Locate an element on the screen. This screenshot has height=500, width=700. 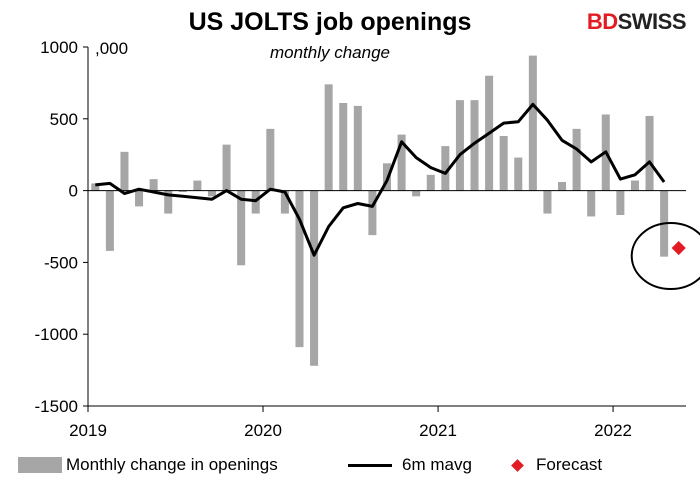
legend-item-bars: Monthly change in openings is located at coordinates (148, 465).